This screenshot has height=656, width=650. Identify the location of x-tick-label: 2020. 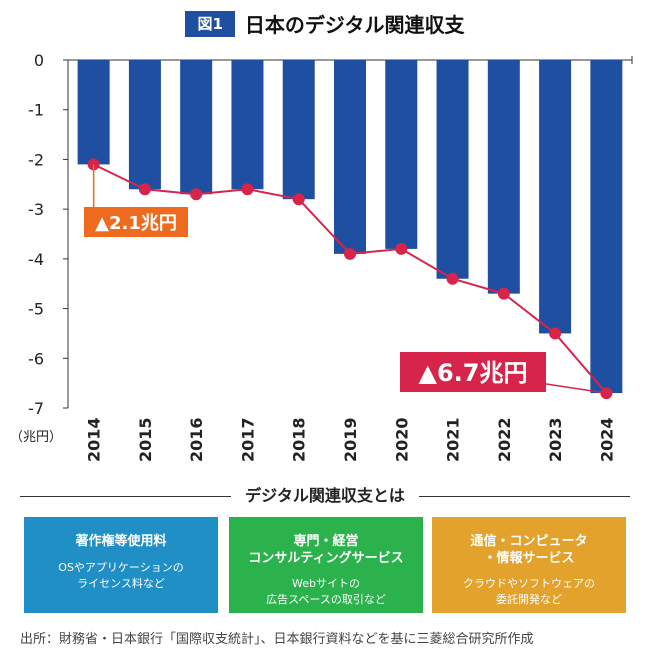
(401, 439).